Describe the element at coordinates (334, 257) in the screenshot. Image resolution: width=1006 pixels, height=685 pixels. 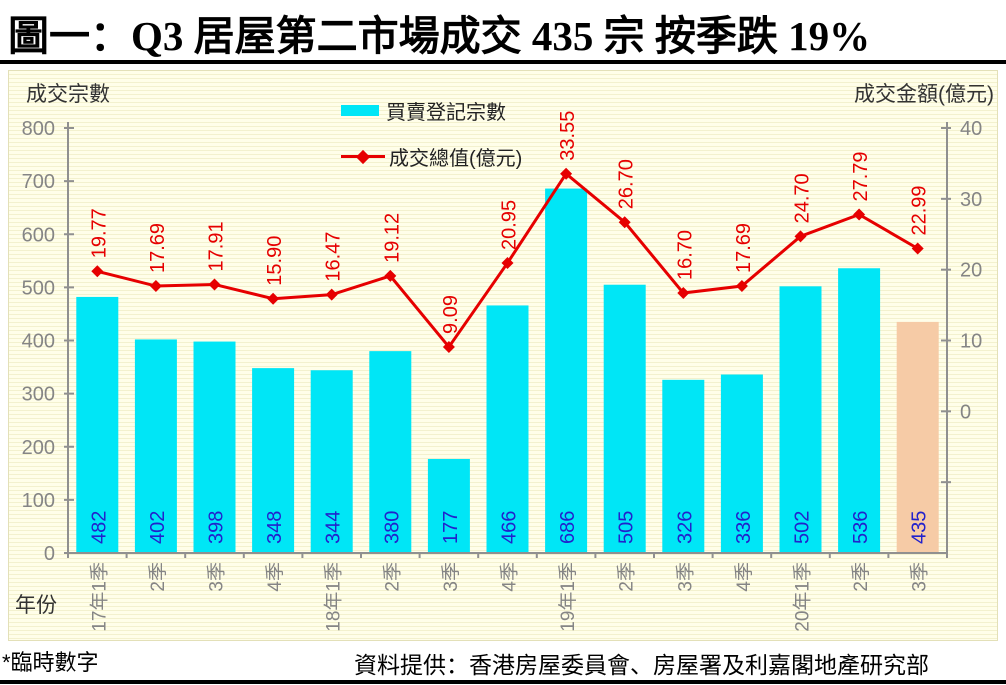
I see `line-value-label: 16.47` at that location.